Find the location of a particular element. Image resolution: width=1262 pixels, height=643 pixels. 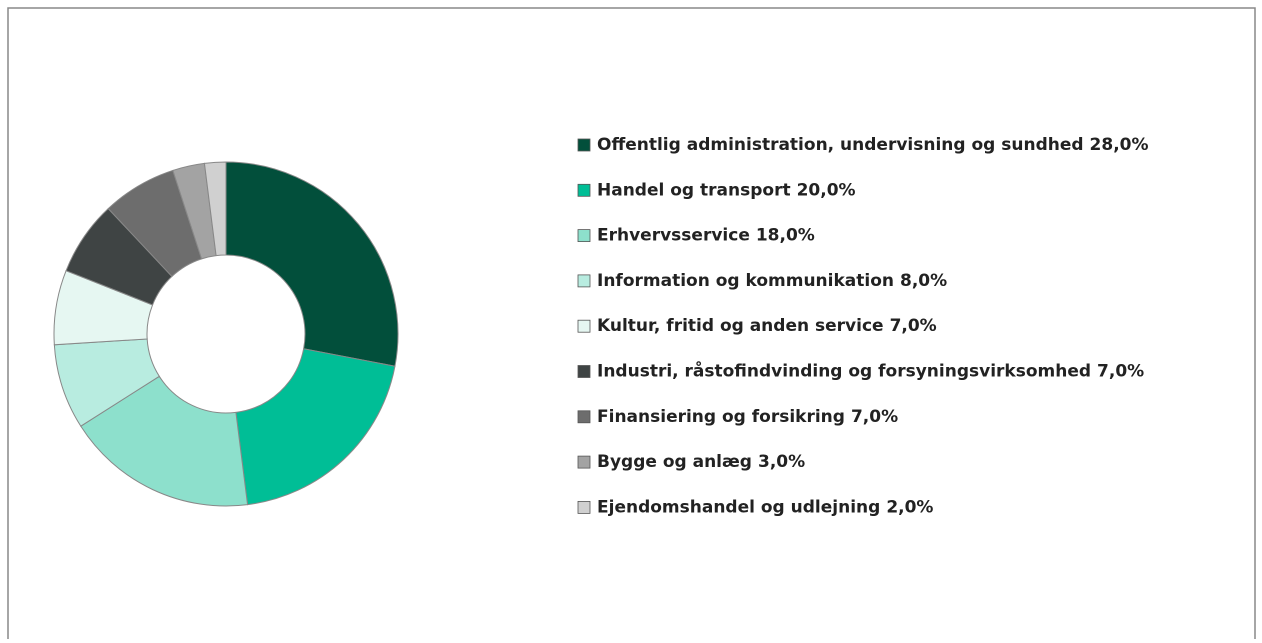

legend-label: Handel og transport 20,0% is located at coordinates (726, 190).